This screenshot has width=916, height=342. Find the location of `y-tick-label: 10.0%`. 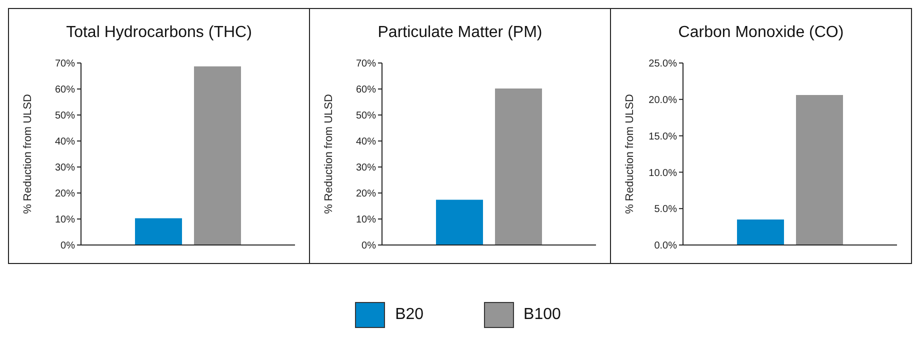

y-tick-label: 10.0% is located at coordinates (663, 173).